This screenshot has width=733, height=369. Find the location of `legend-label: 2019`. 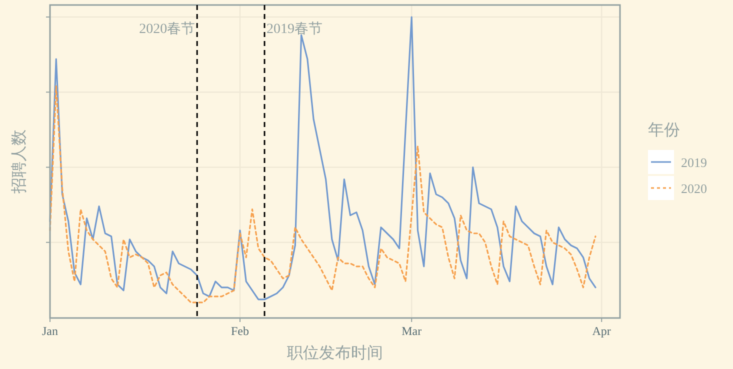

legend-label: 2019 is located at coordinates (694, 162).